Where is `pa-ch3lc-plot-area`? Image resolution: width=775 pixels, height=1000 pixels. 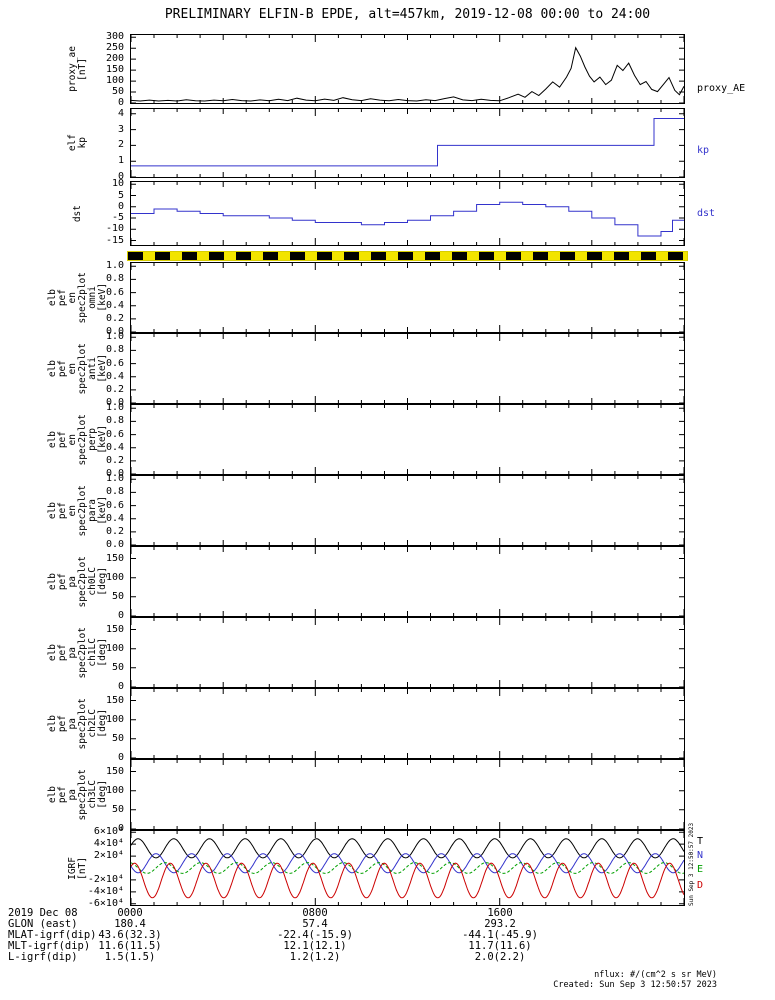
pa-ch3lc-plot-area is located at coordinates (407, 795).